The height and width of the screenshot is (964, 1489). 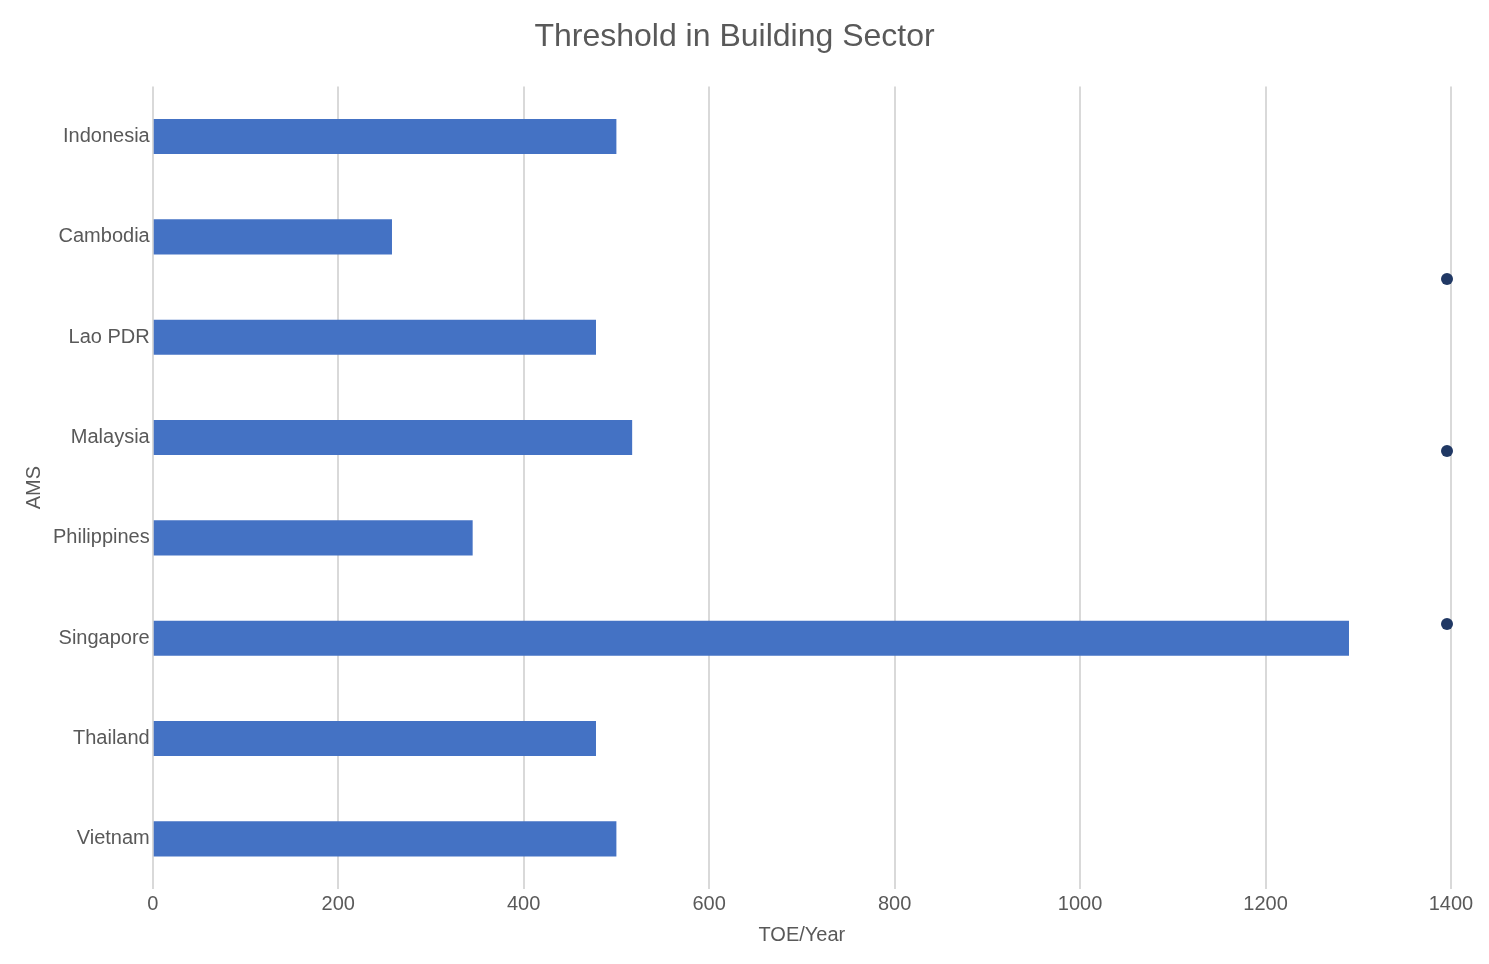 I want to click on x-tick-label: 800, so click(x=894, y=902).